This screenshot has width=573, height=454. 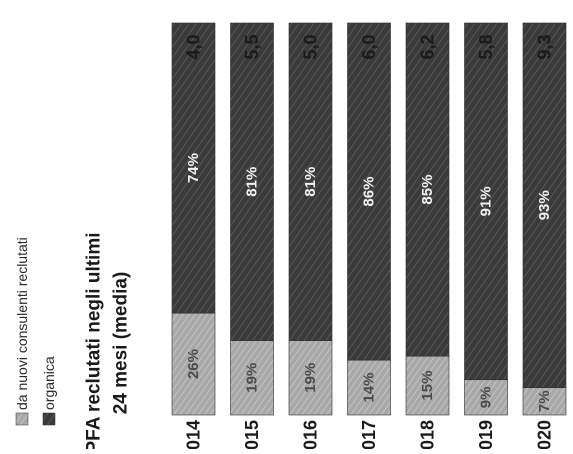 What do you see at coordinates (545, 434) in the screenshot?
I see `category-label-2020: 2020` at bounding box center [545, 434].